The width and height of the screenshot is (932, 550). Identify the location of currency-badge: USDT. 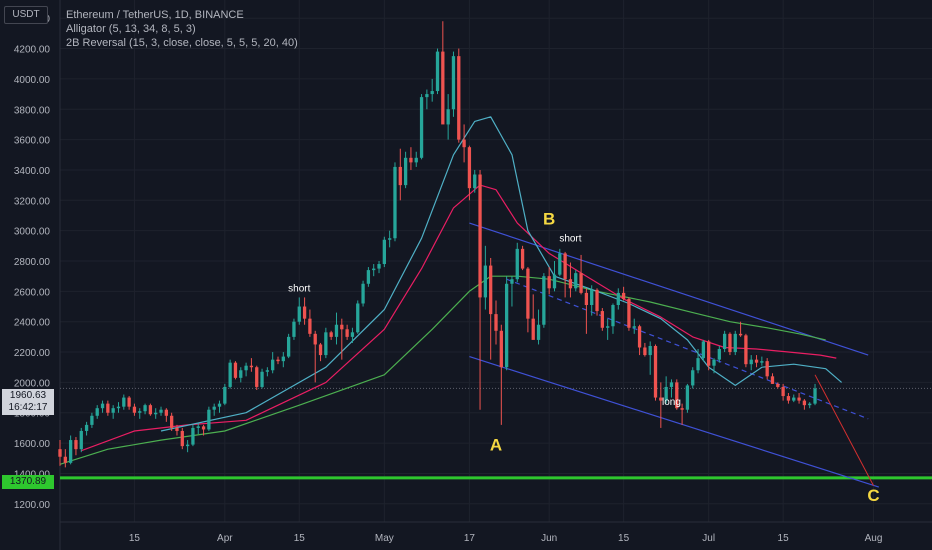
(26, 15).